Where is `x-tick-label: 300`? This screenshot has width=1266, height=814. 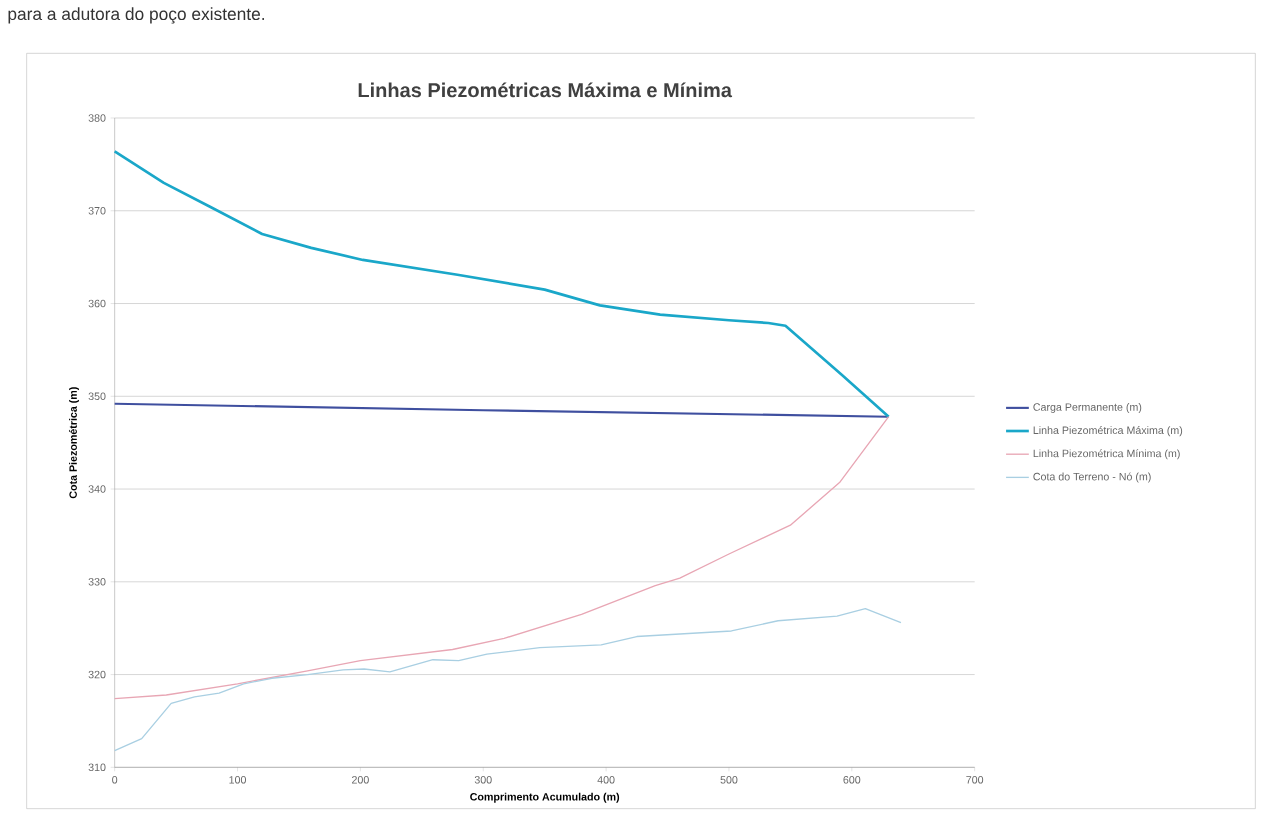
x-tick-label: 300 is located at coordinates (483, 780).